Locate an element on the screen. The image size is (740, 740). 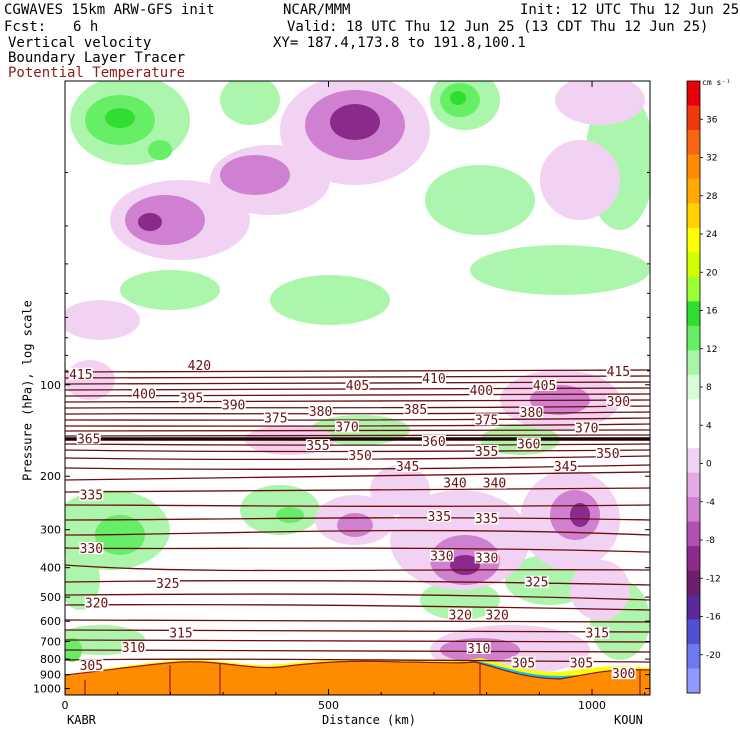
x-tick-label: 1000 is located at coordinates (592, 705).